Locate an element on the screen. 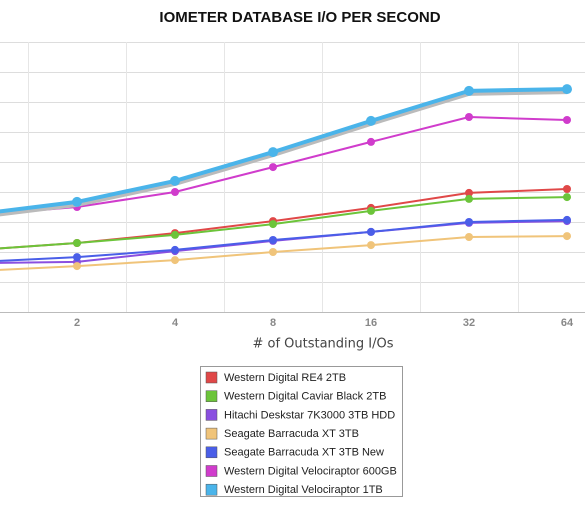 The width and height of the screenshot is (585, 521). x-tick-label: 32 is located at coordinates (469, 323).